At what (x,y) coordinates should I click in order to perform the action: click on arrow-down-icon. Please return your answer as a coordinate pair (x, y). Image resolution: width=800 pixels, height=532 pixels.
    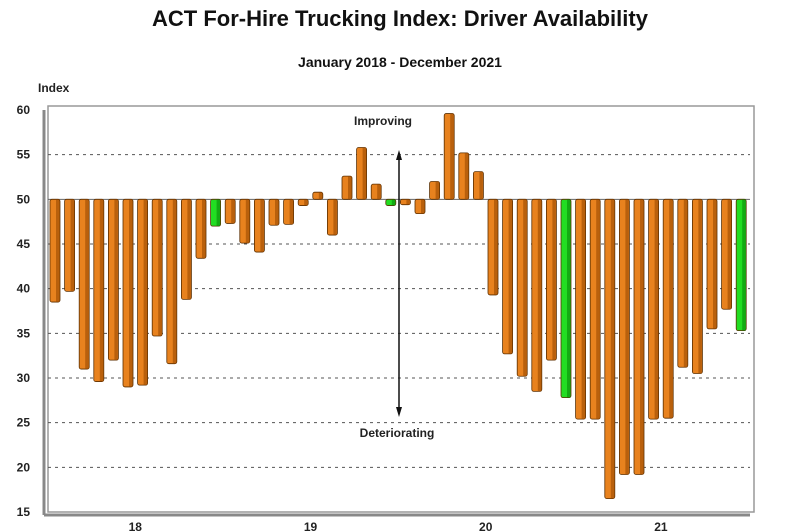
    Looking at the image, I should click on (399, 412).